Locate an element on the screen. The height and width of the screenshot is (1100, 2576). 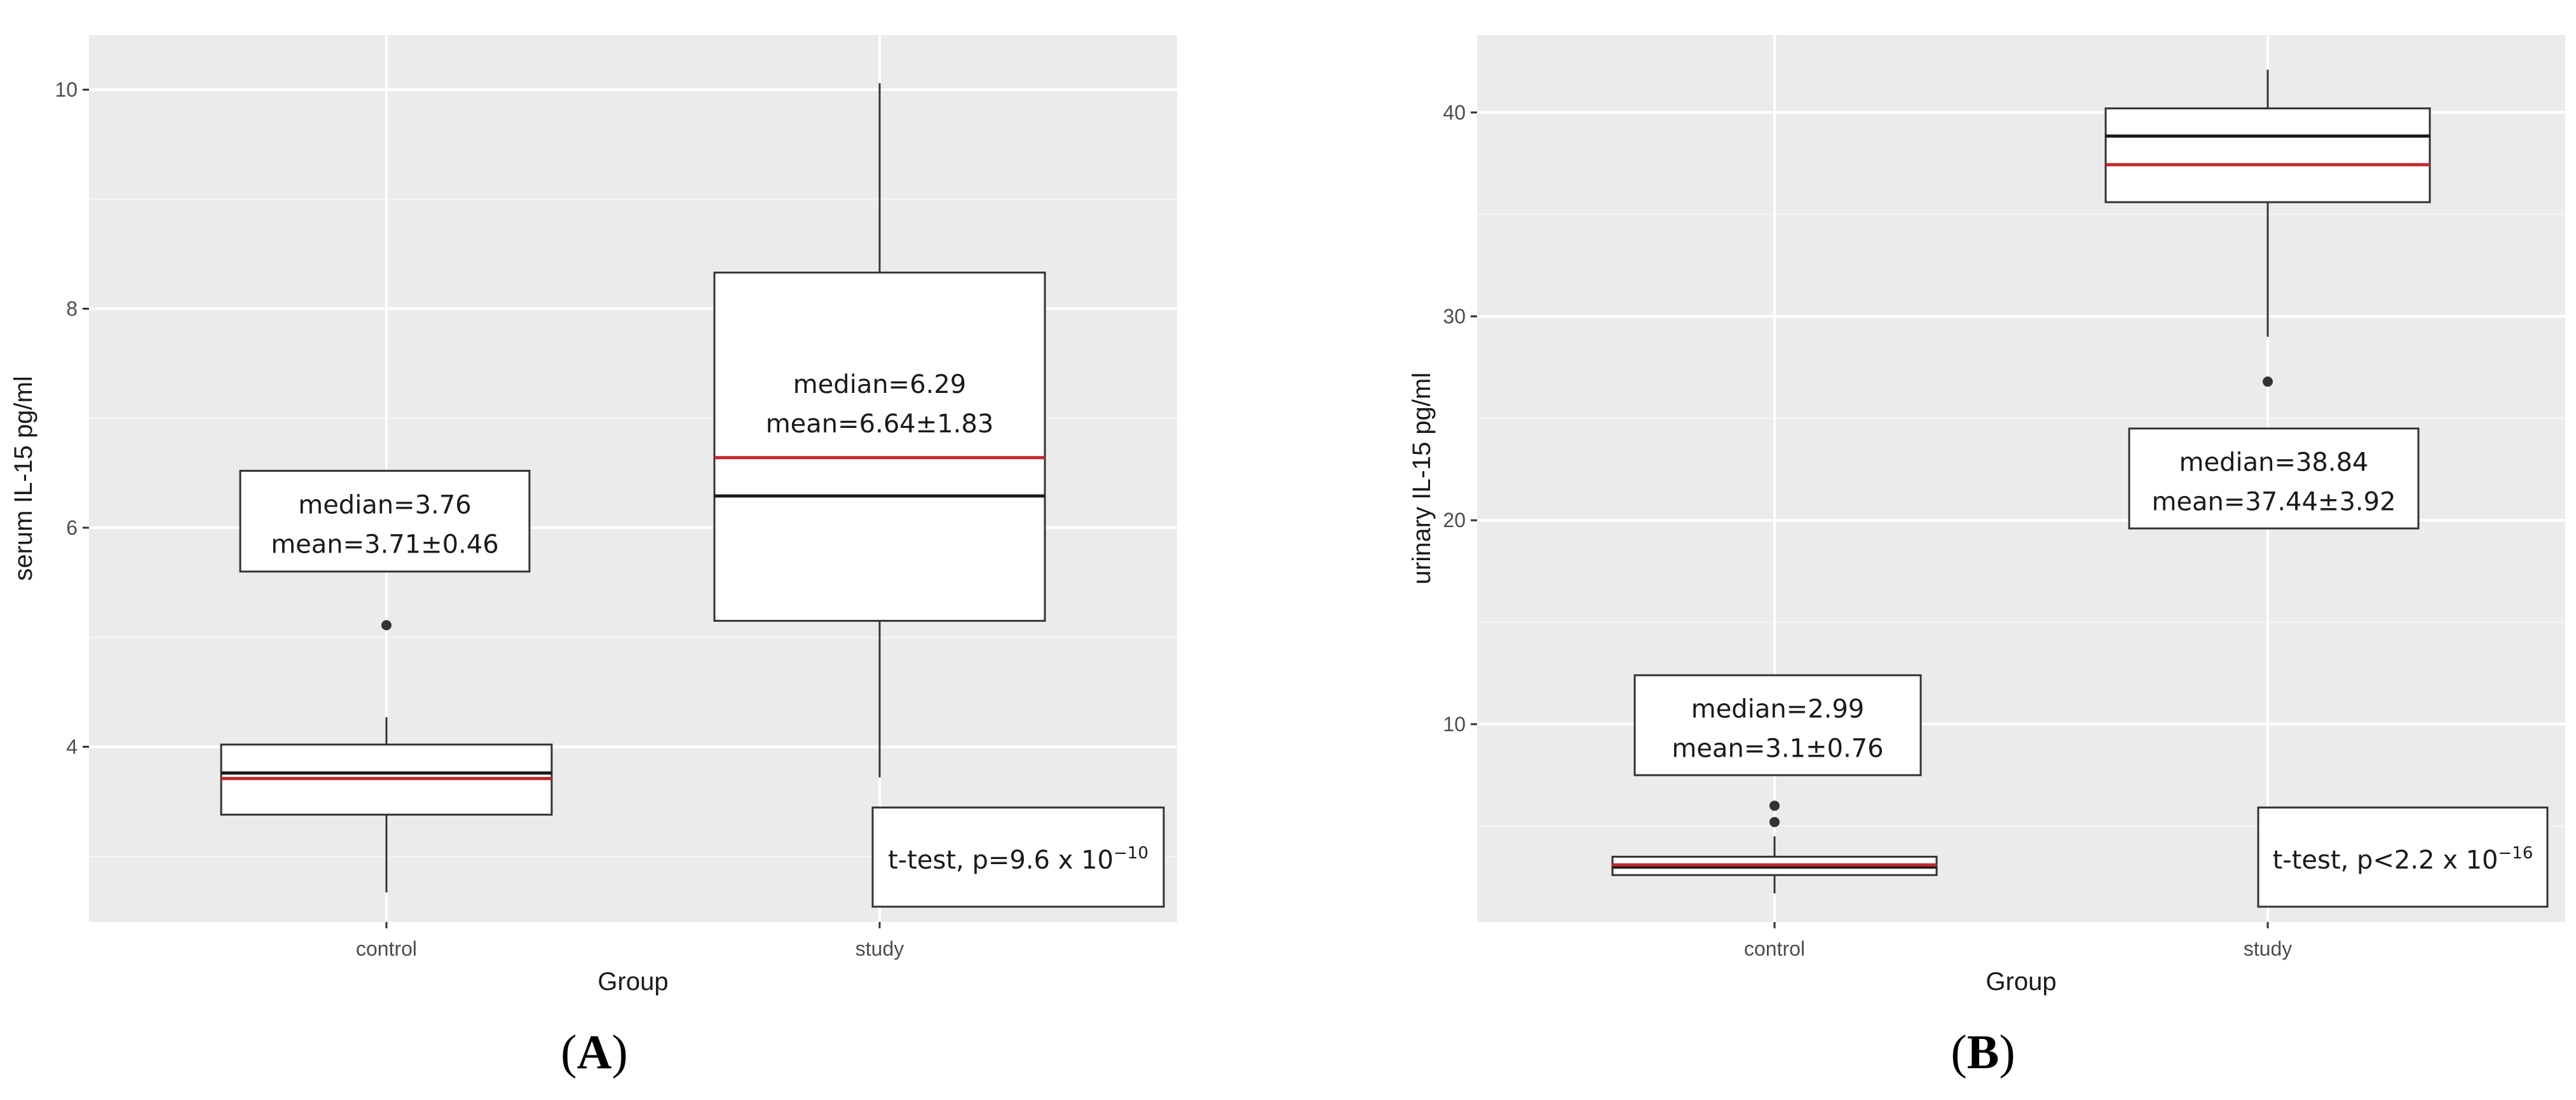
t-test-exponent: −16 is located at coordinates (2515, 853).